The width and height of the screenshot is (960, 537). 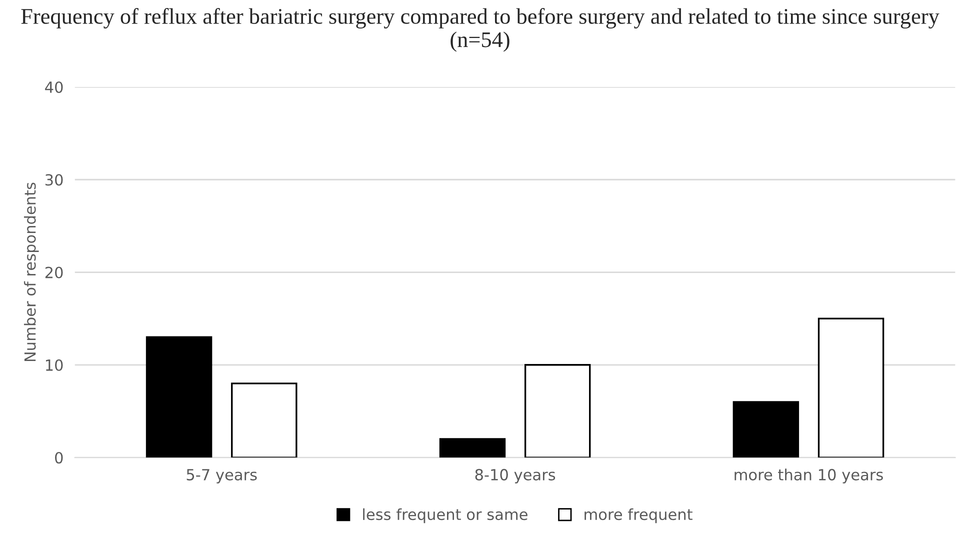 What do you see at coordinates (808, 476) in the screenshot?
I see `x-tick-label: more than 10 years` at bounding box center [808, 476].